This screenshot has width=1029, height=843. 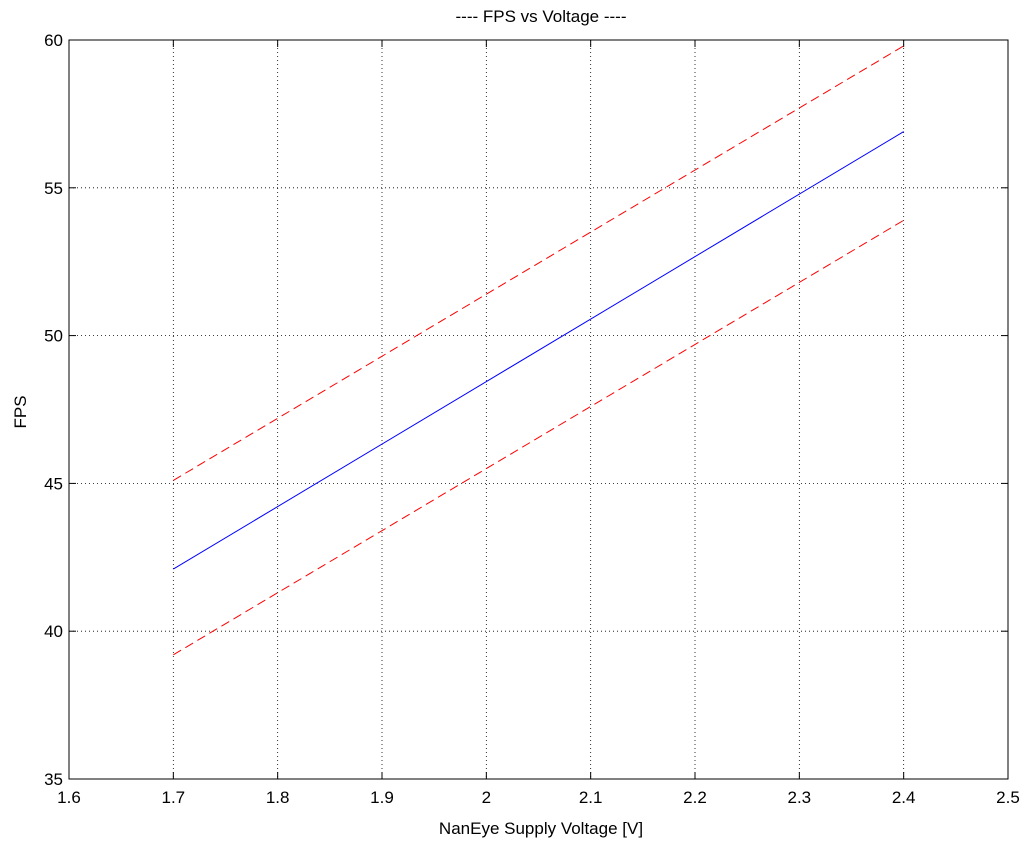 What do you see at coordinates (486, 797) in the screenshot?
I see `x-tick-label: 2` at bounding box center [486, 797].